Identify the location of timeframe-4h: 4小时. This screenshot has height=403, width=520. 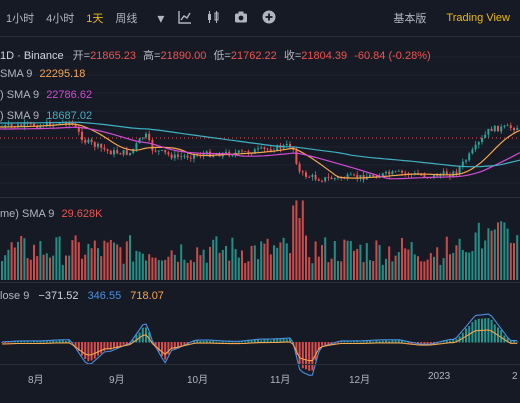
(60, 19).